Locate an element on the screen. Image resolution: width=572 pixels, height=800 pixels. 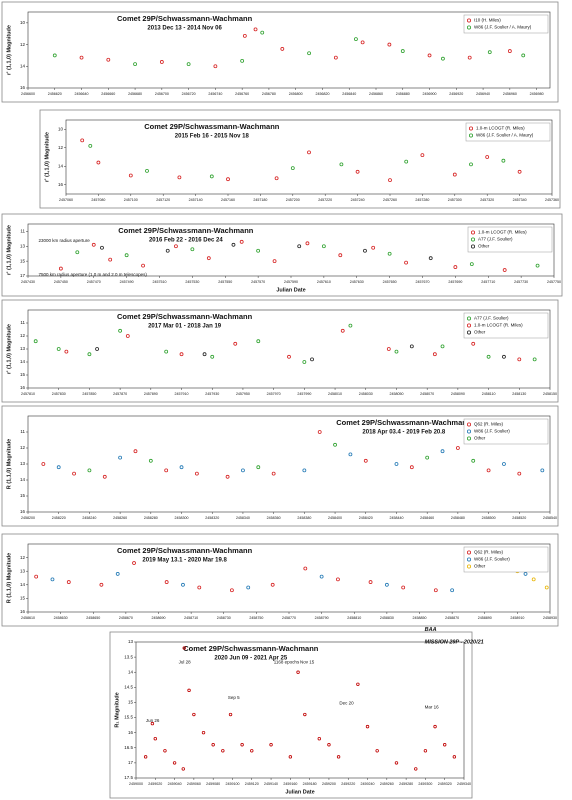
x-tick-label: 2457340 is located at coordinates (520, 200).